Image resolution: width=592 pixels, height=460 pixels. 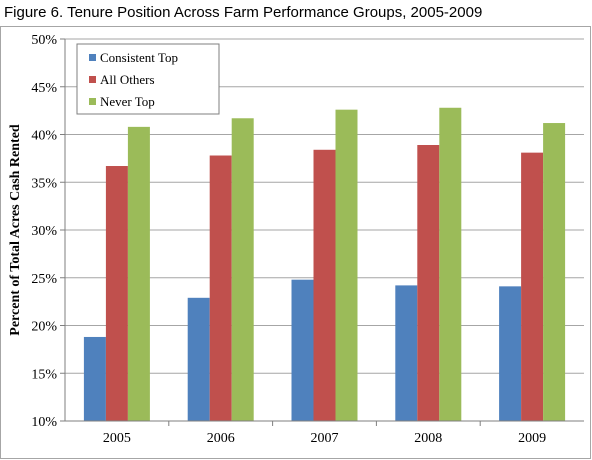 What do you see at coordinates (94, 378) in the screenshot?
I see `bar-consistent-top-2005` at bounding box center [94, 378].